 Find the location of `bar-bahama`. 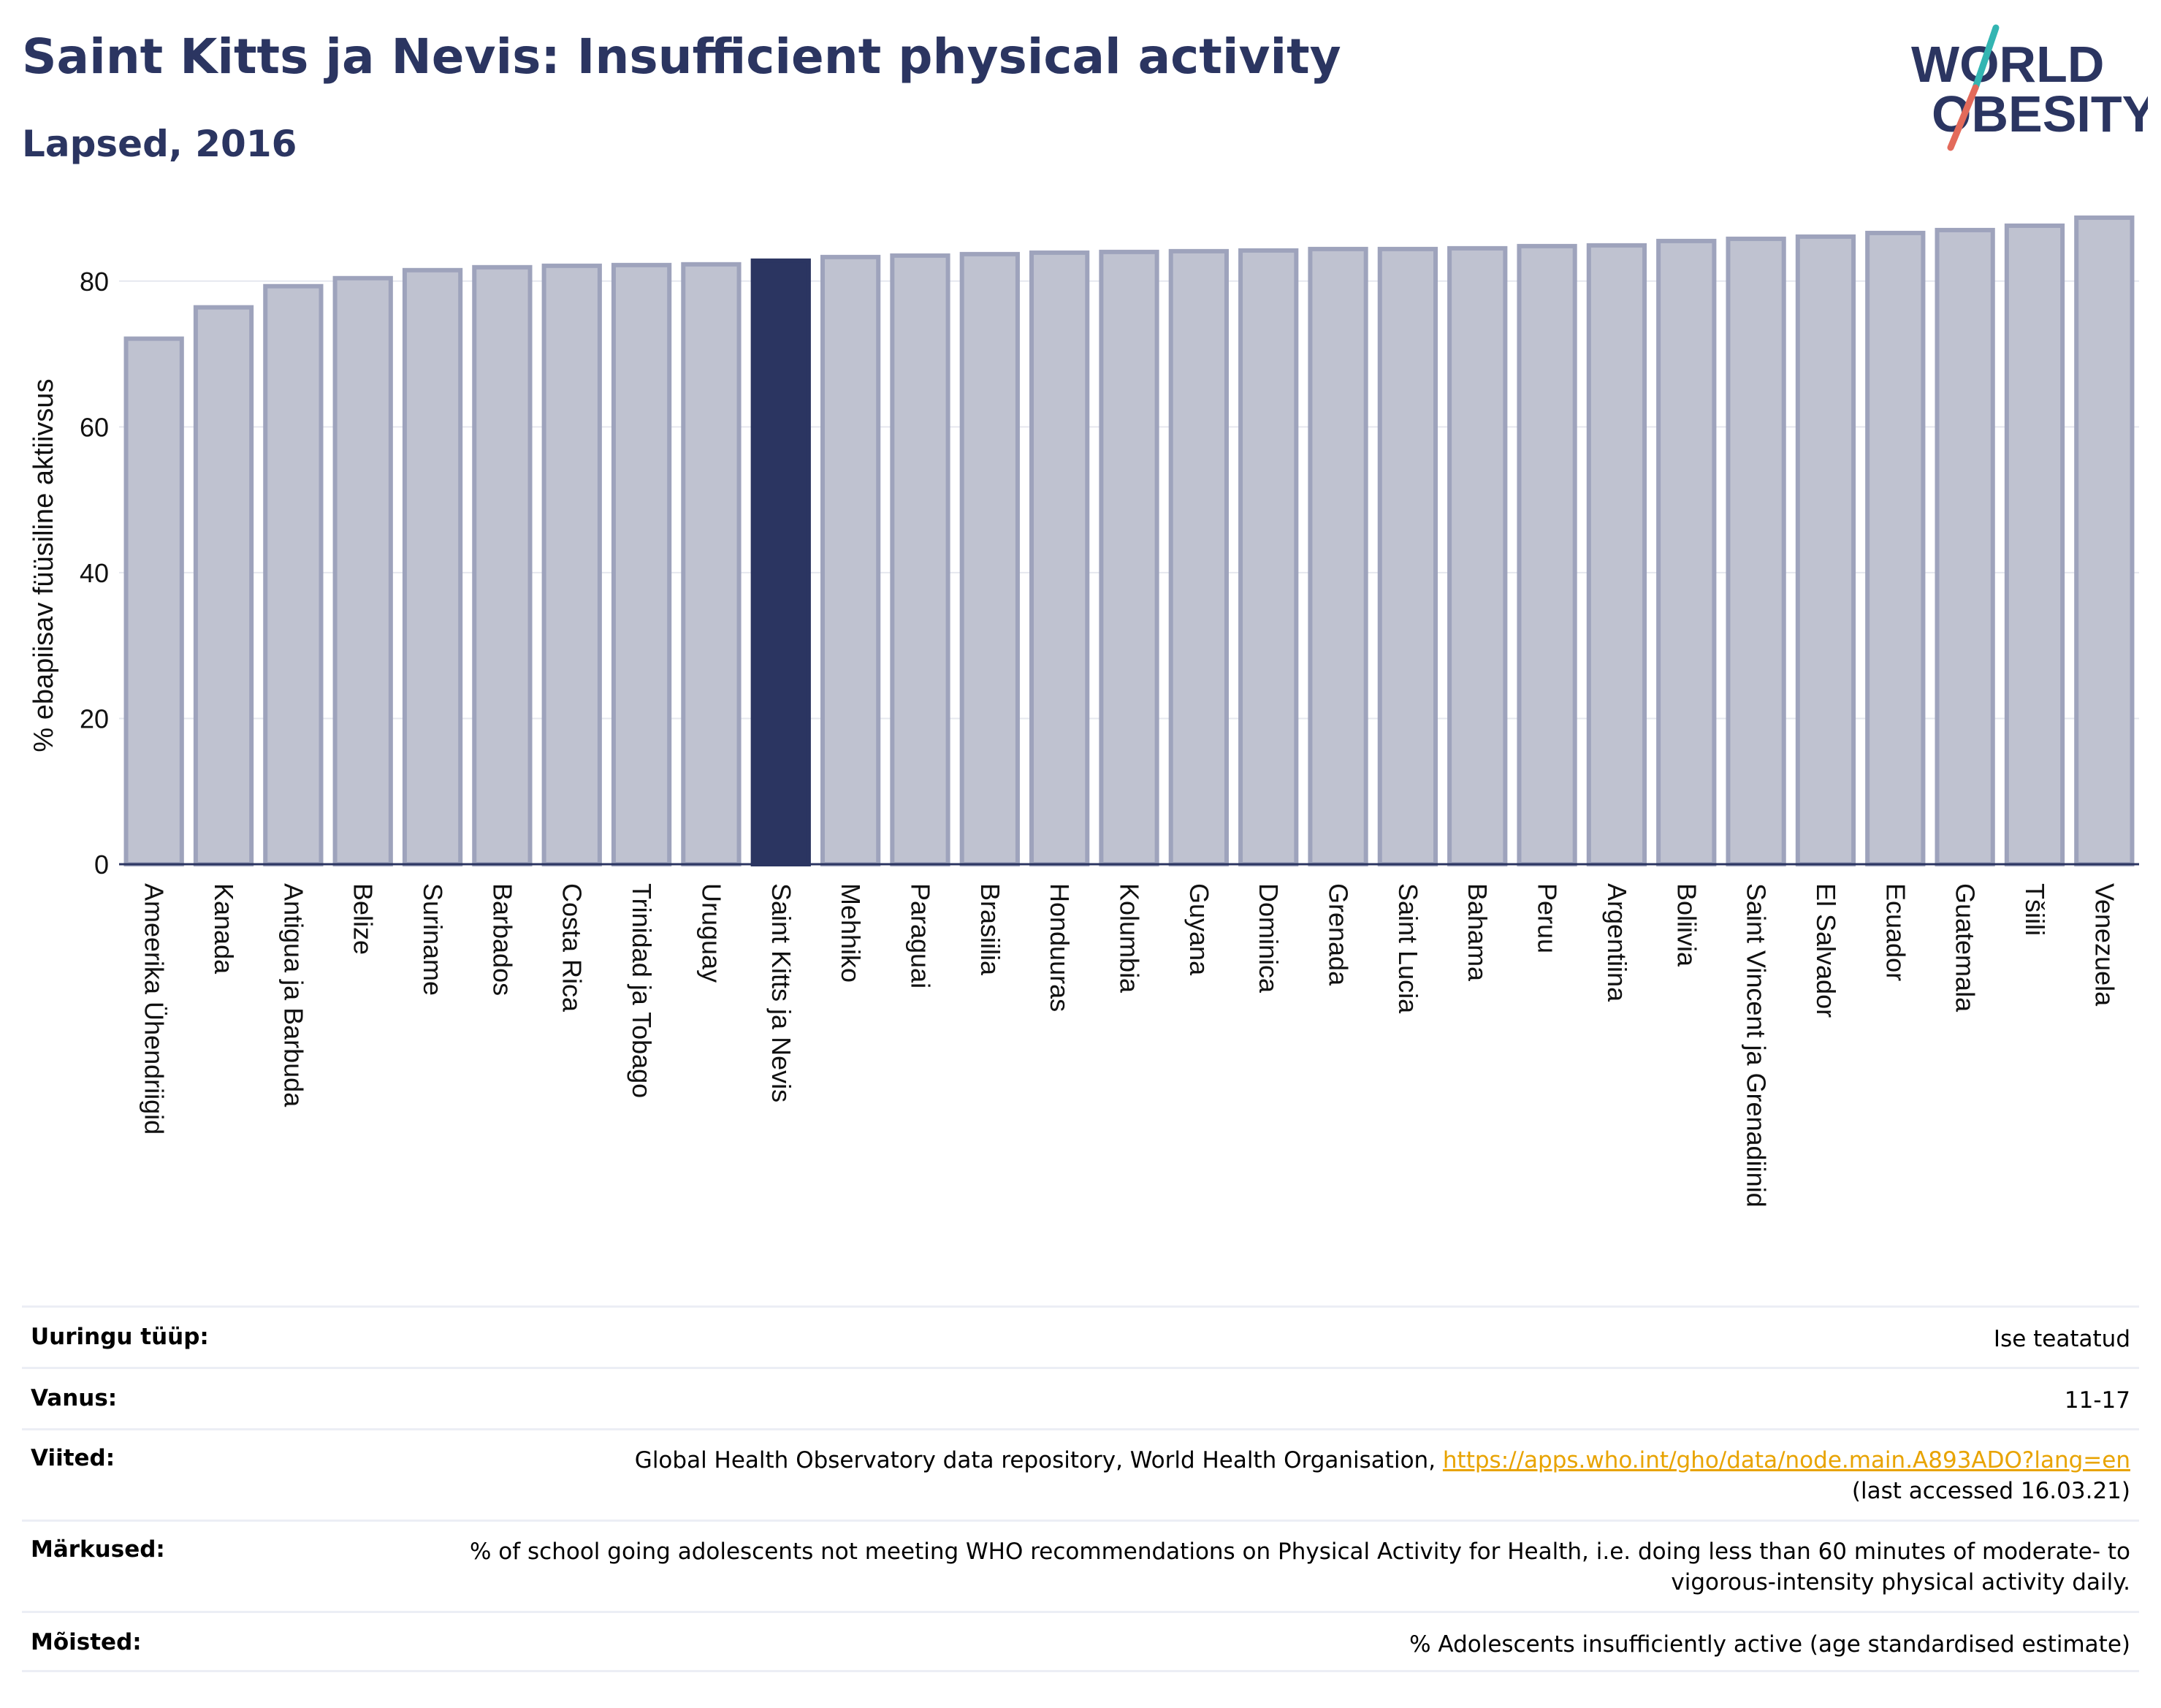

bar-bahama is located at coordinates (1477, 555).